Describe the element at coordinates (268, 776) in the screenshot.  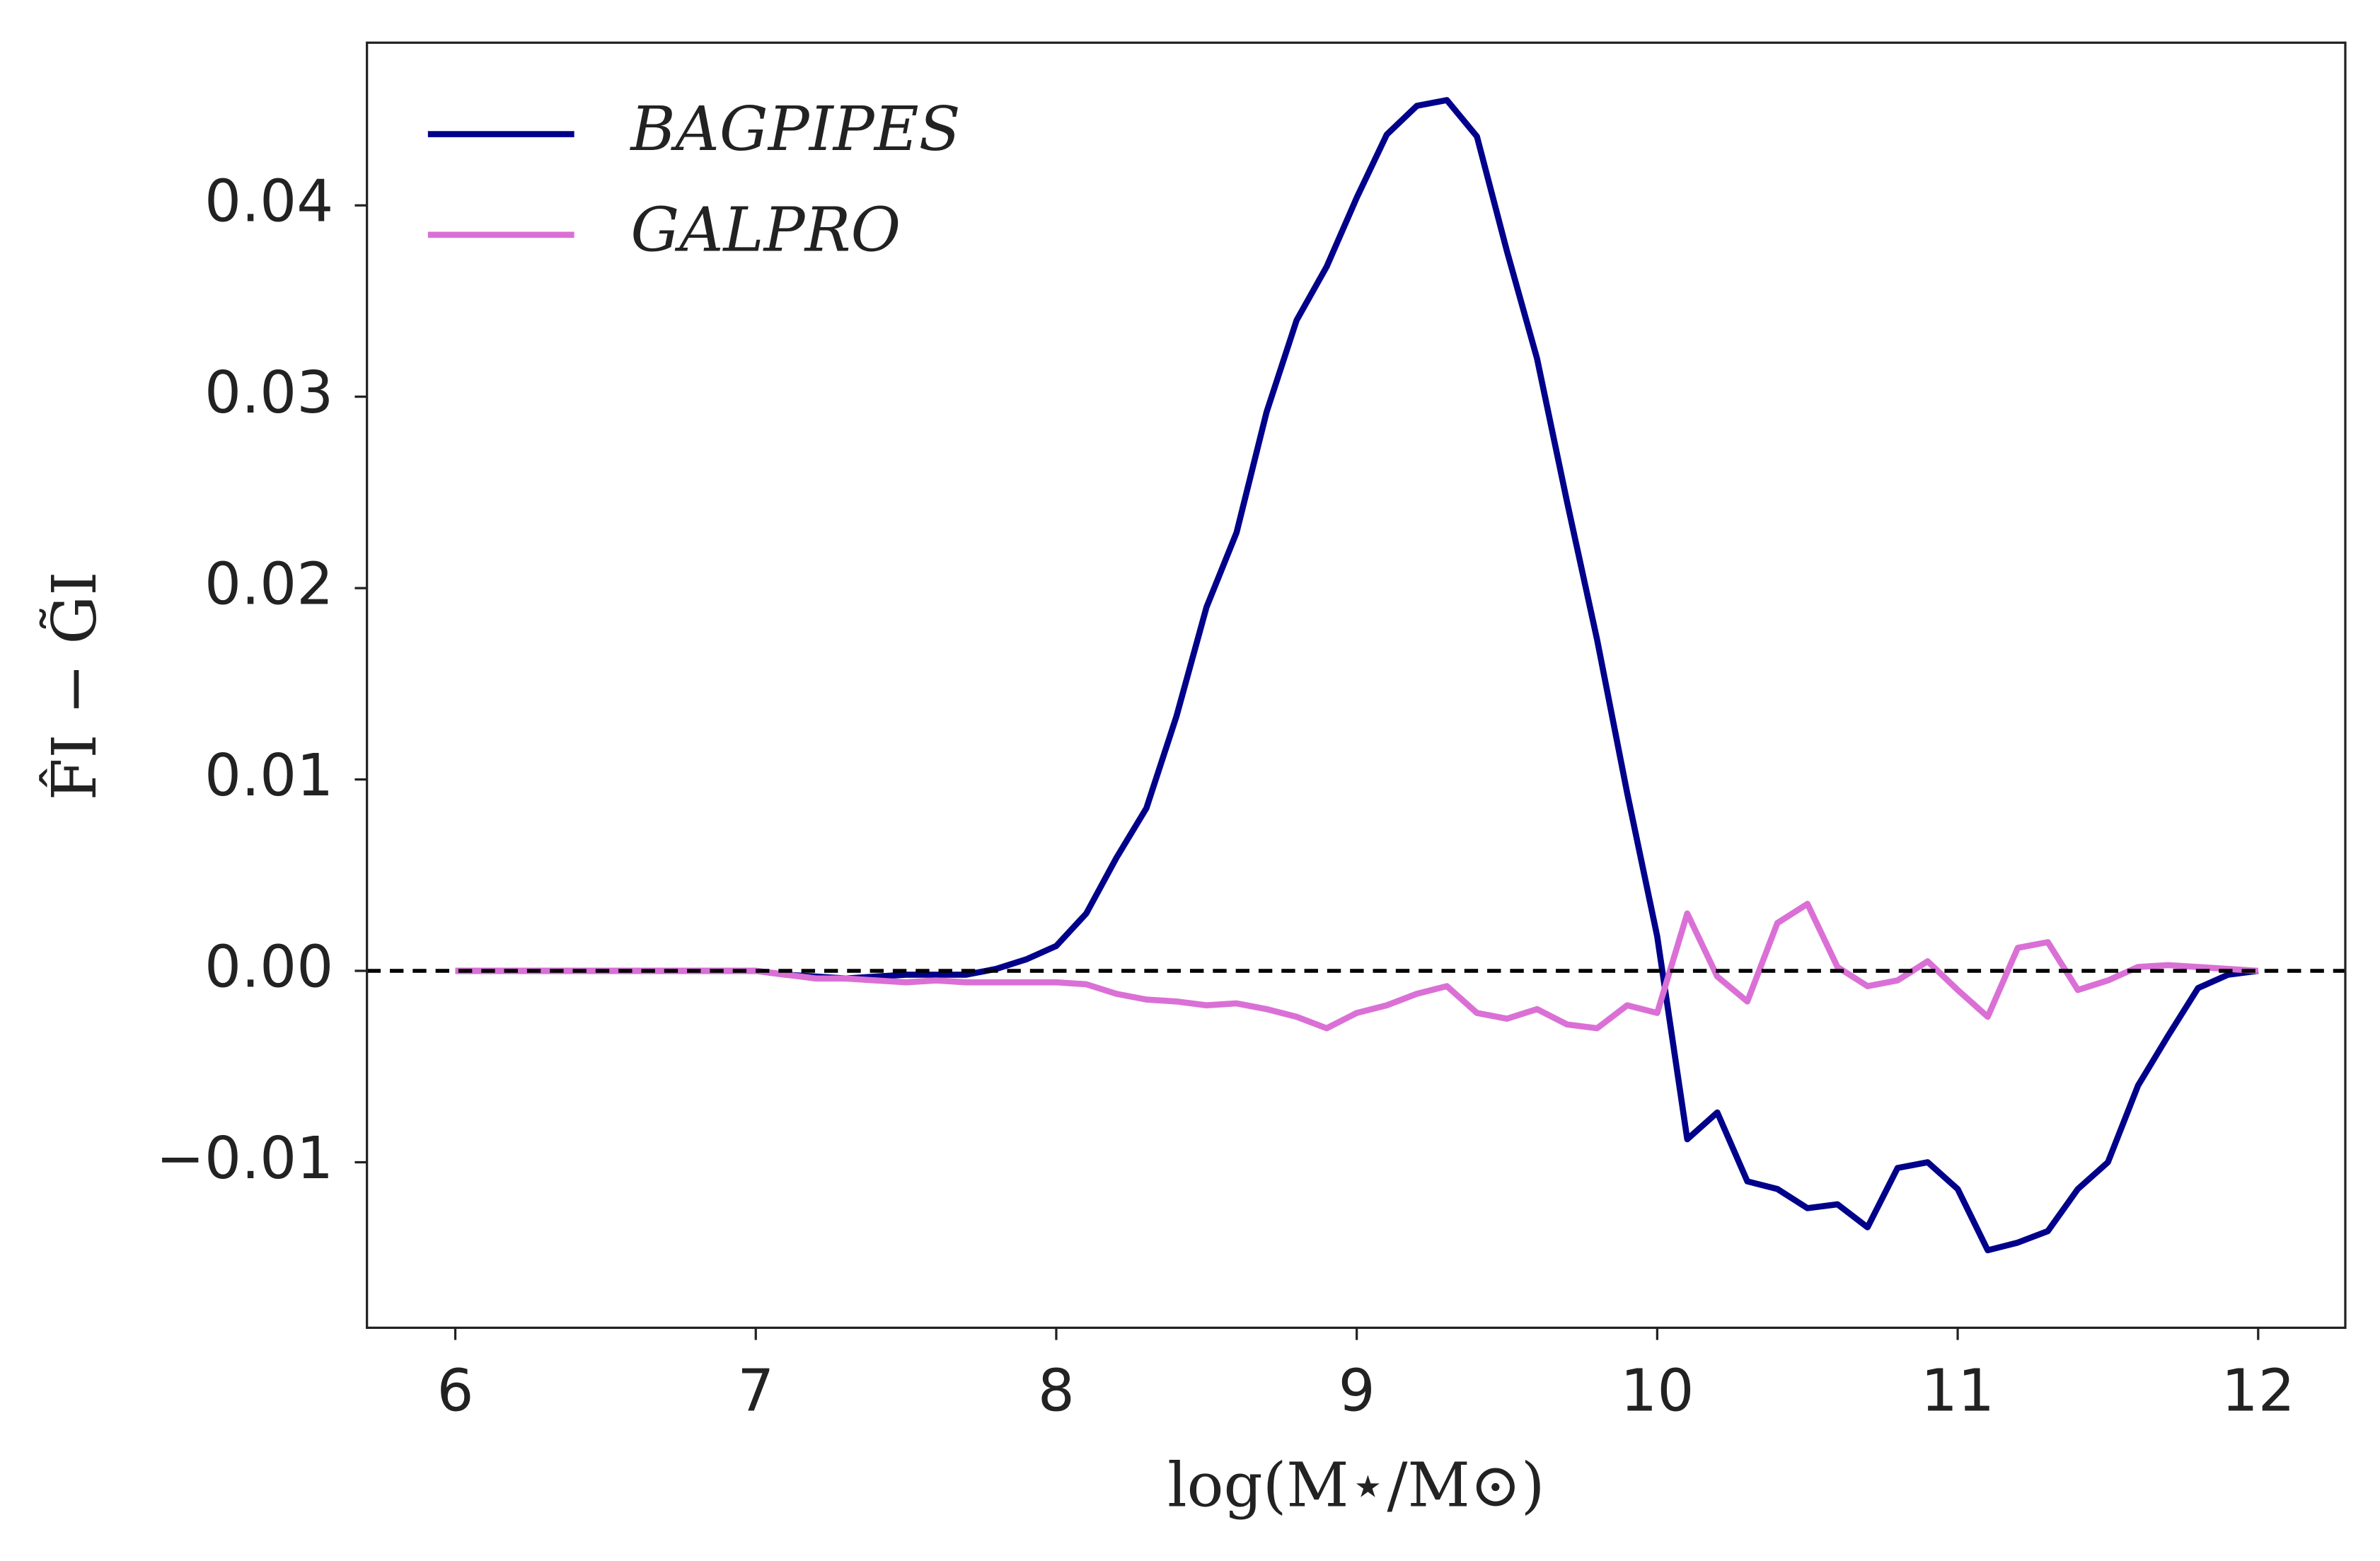
I see `y-tick-label: 0.01` at that location.